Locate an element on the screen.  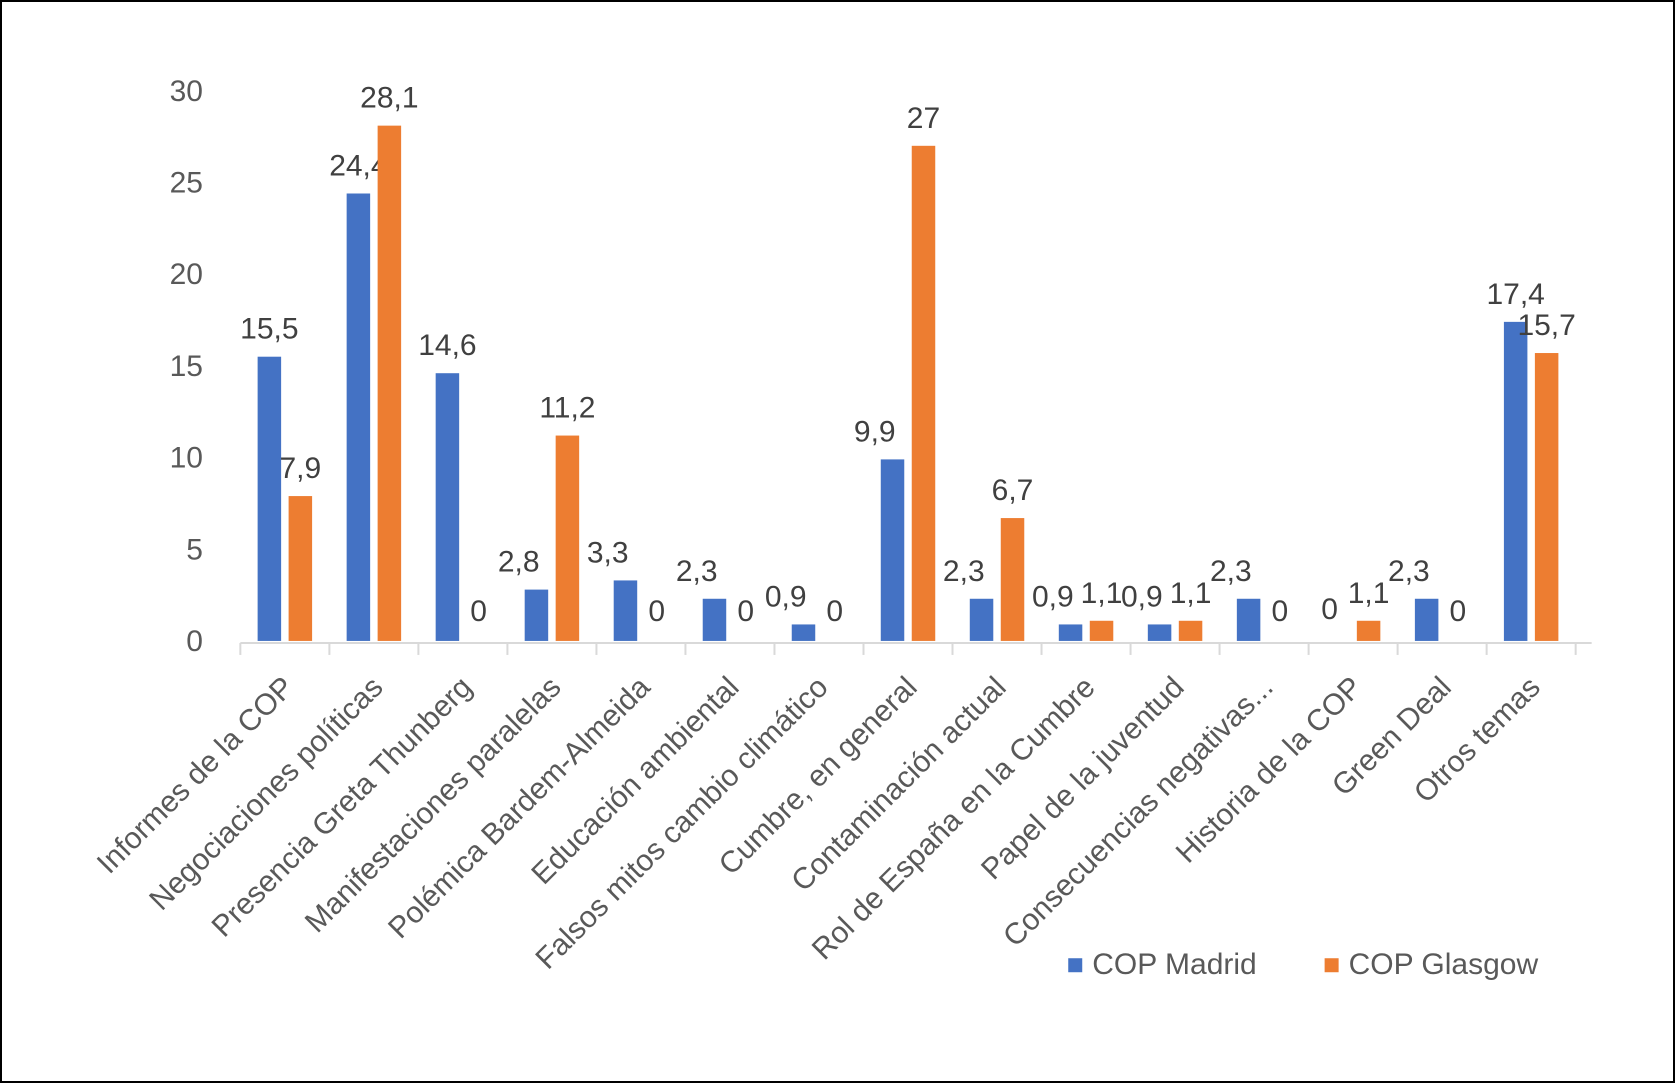
data-label-cop-madrid: 0 is located at coordinates (1329, 609).